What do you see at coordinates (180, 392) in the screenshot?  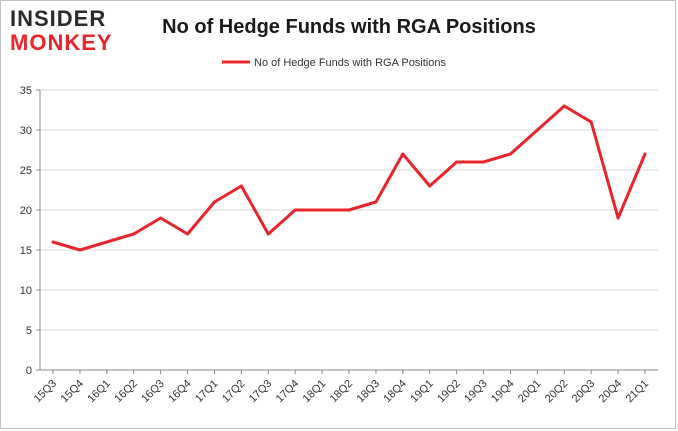 I see `x-tick-label: 16Q4` at bounding box center [180, 392].